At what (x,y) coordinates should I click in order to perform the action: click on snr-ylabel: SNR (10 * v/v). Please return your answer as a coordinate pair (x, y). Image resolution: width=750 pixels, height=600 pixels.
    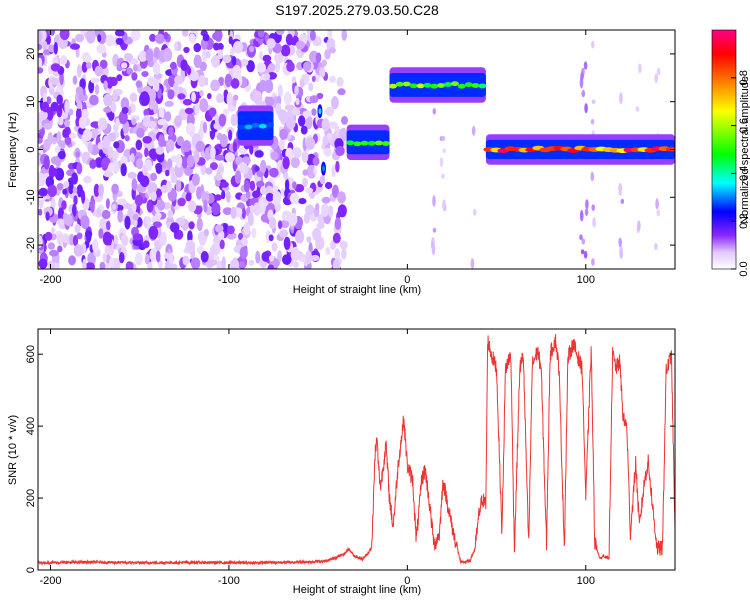
    Looking at the image, I should click on (13, 450).